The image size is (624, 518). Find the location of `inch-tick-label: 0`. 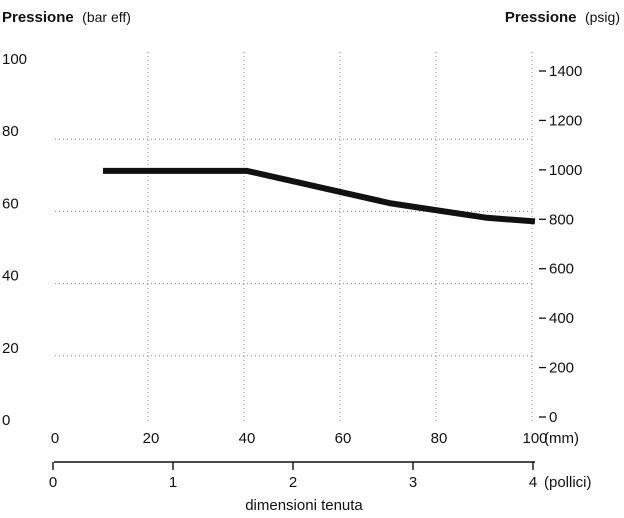

inch-tick-label: 0 is located at coordinates (53, 482).